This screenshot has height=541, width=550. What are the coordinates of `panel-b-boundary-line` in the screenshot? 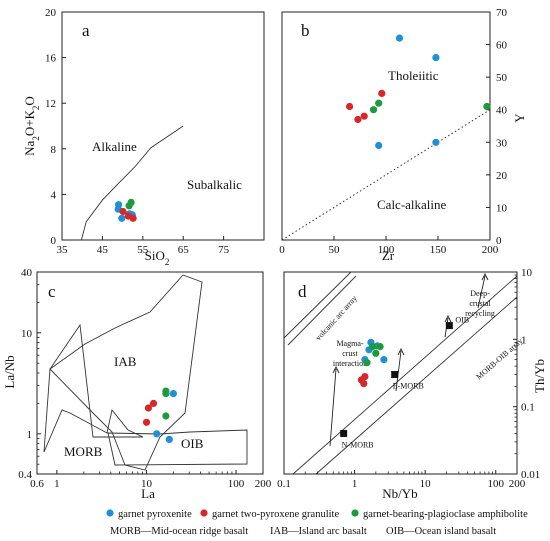 It's located at (386, 175).